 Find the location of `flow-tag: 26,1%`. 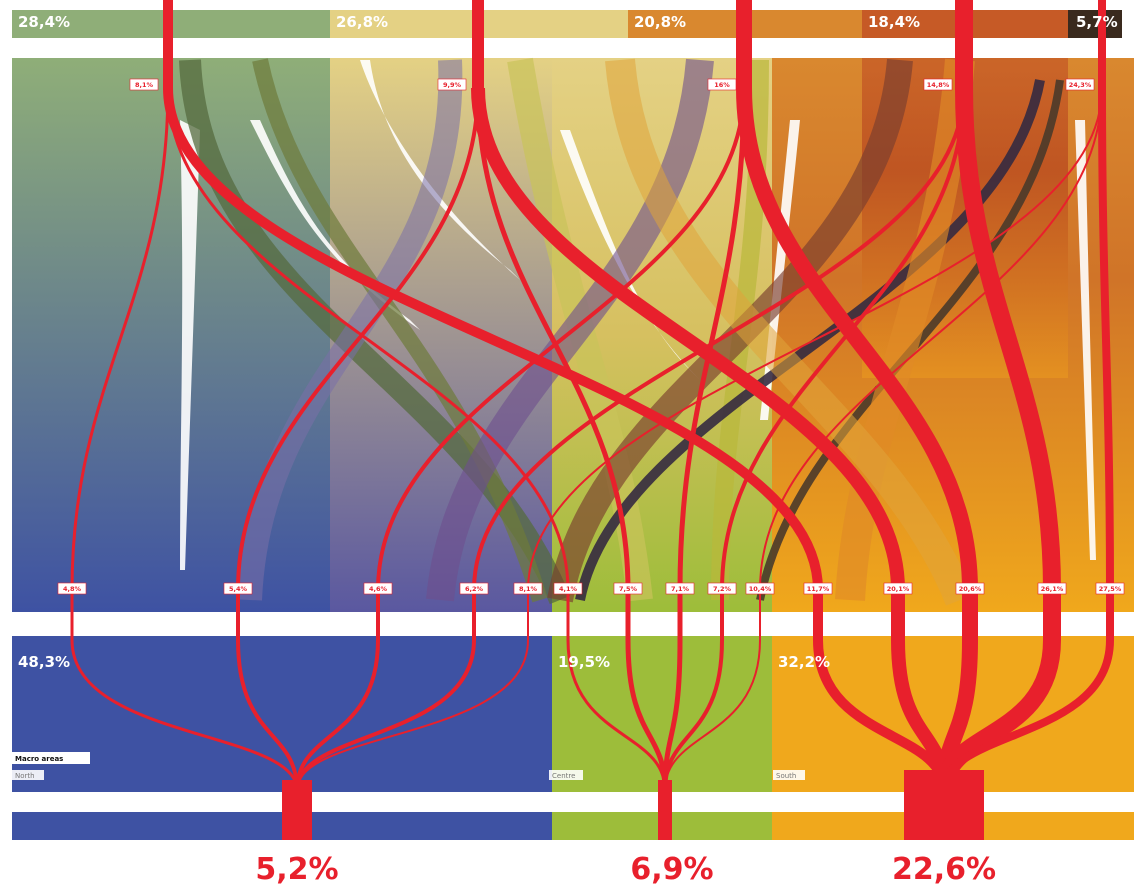

flow-tag: 26,1% is located at coordinates (1052, 589).